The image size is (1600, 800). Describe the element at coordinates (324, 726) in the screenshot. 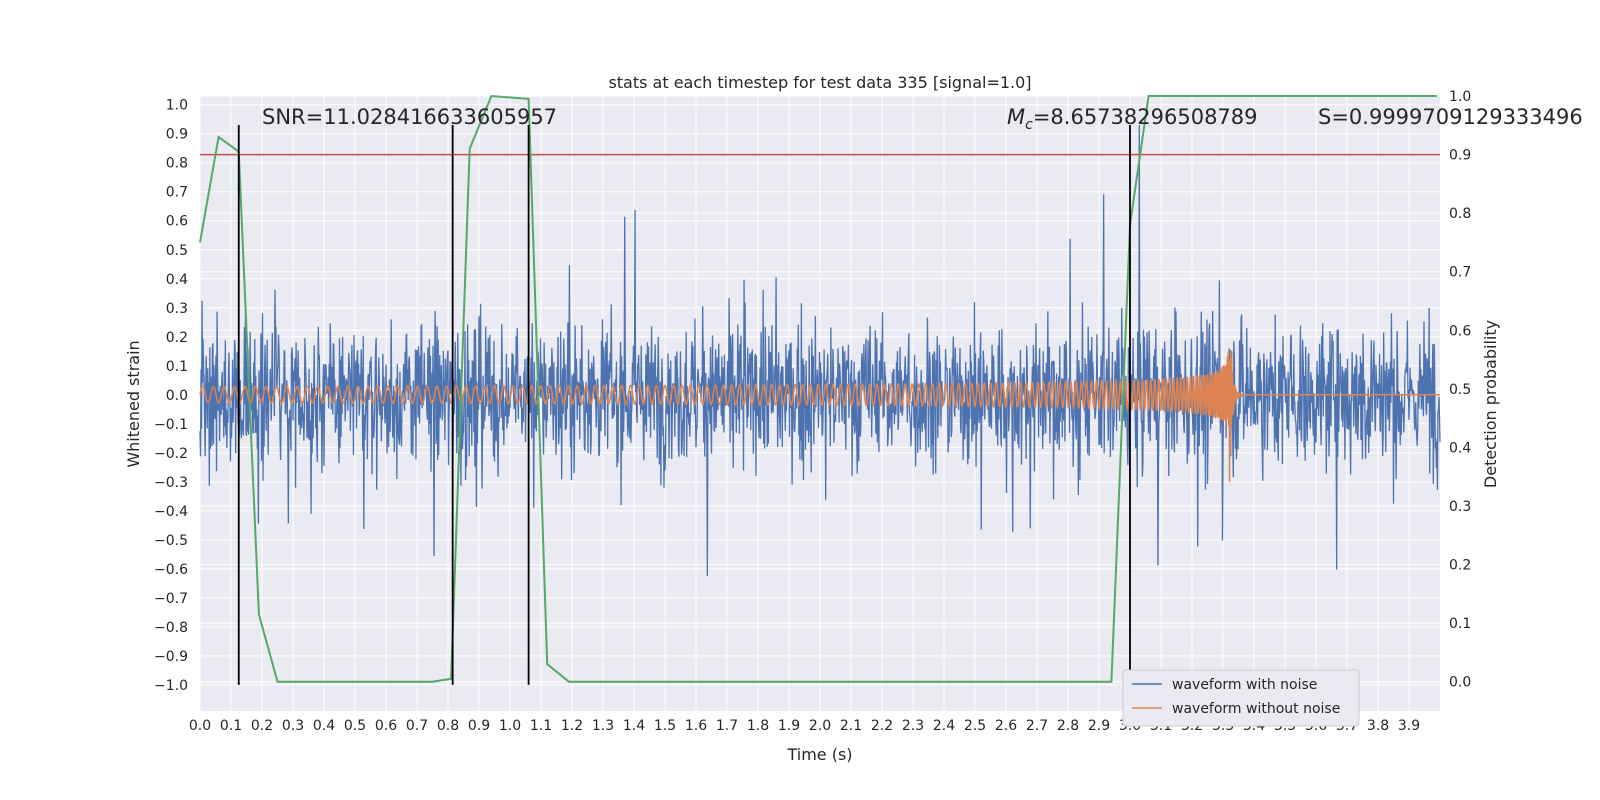

I see `x-tick-label: 0.4` at that location.